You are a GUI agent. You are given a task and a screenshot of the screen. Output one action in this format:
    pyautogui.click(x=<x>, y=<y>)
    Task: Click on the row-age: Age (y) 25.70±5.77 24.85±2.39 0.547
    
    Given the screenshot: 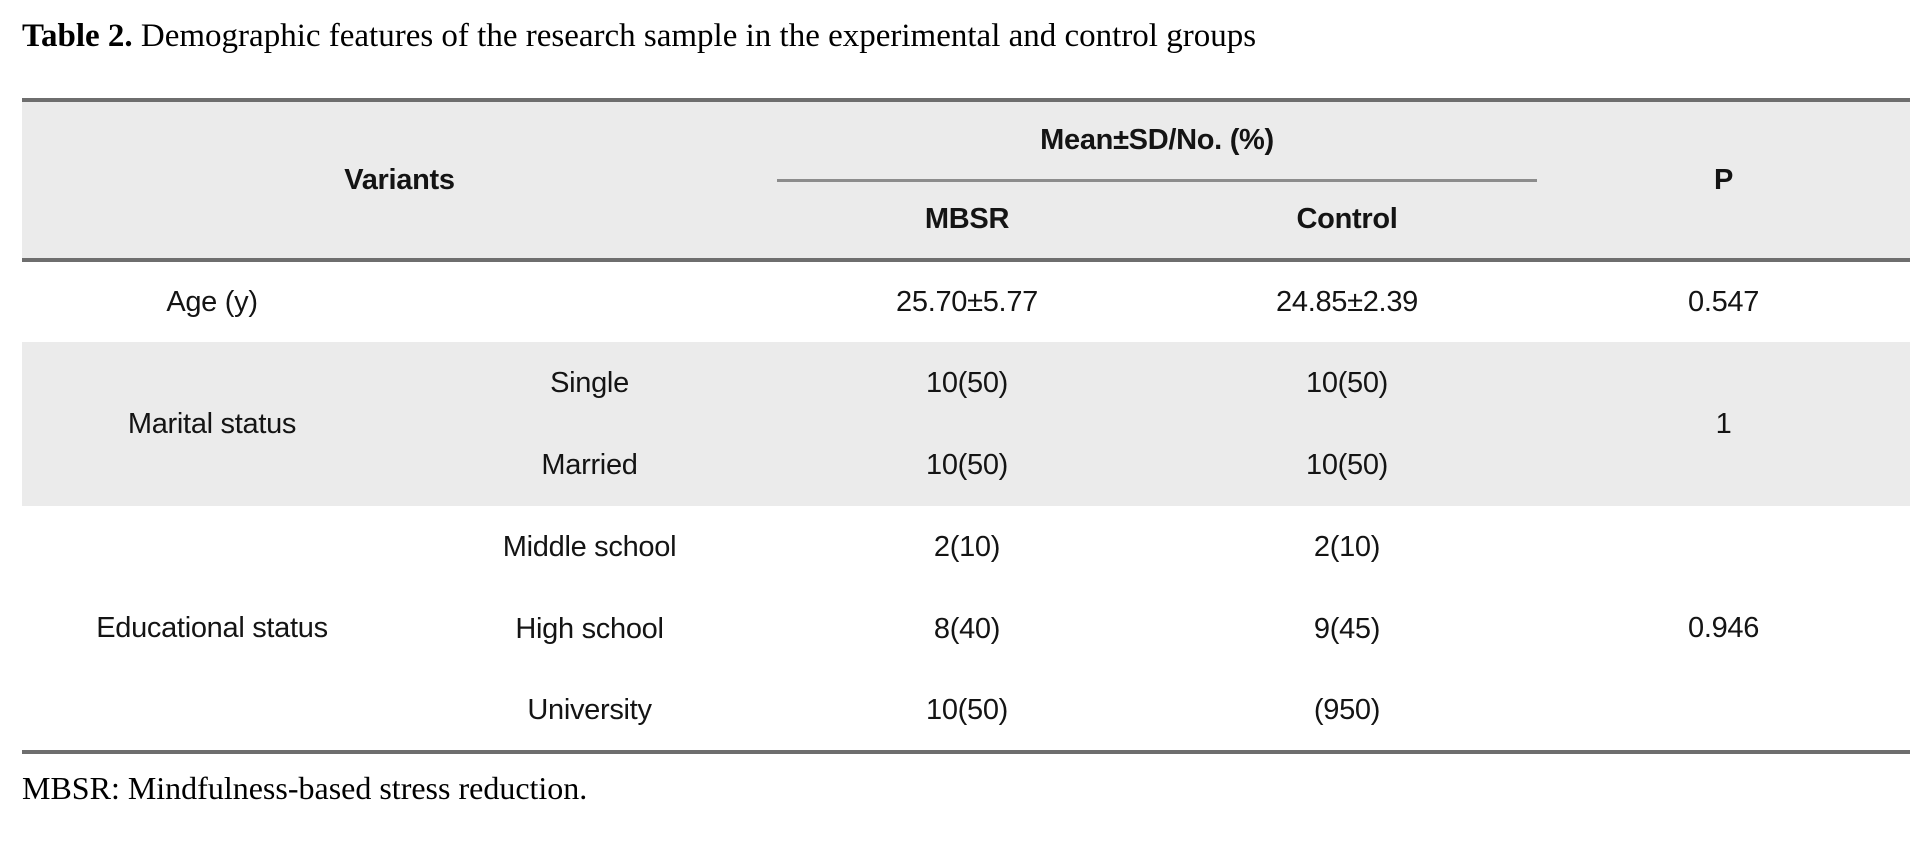 What is the action you would take?
    pyautogui.click(x=966, y=301)
    